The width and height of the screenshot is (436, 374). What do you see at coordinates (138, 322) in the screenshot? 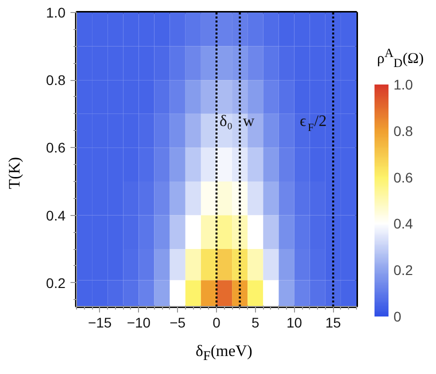
I see `x-tick-label: −10` at bounding box center [138, 322].